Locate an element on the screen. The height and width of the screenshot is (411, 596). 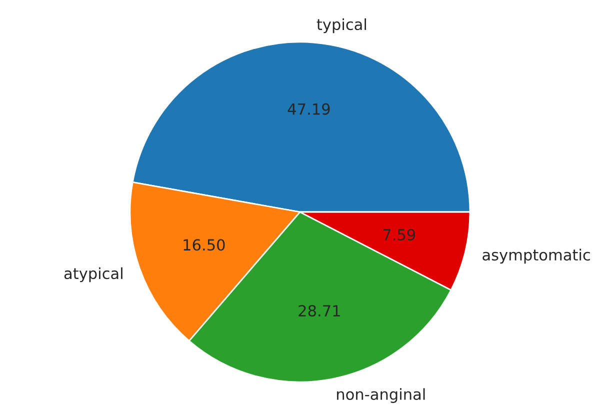
data-label: 28.71 is located at coordinates (319, 311).